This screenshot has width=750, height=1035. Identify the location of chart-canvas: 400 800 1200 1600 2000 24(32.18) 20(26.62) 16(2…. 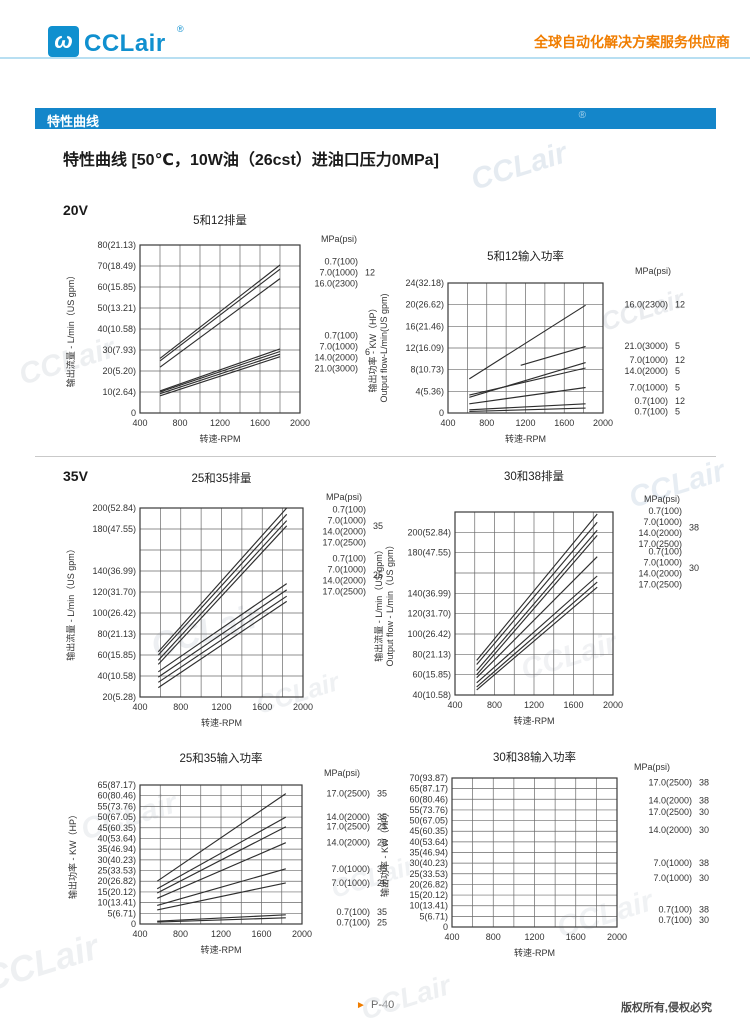
(526, 346).